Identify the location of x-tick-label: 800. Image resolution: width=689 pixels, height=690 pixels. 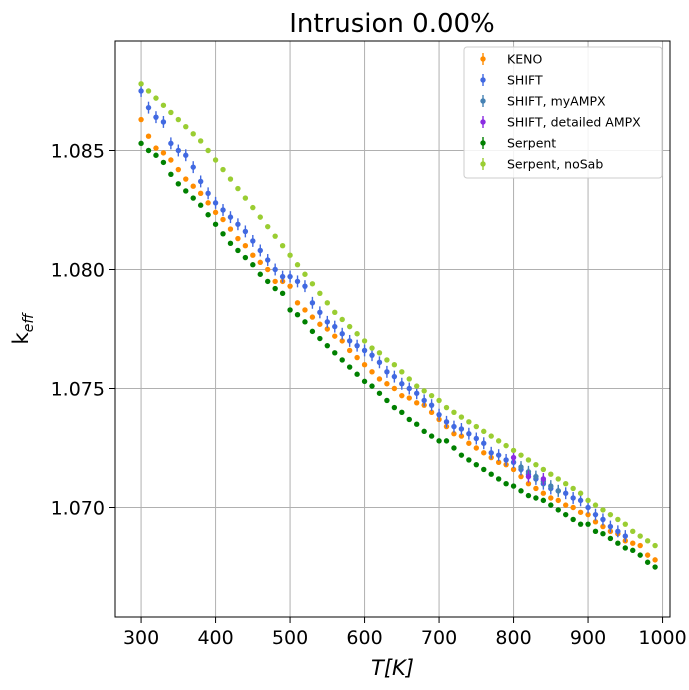
(513, 638).